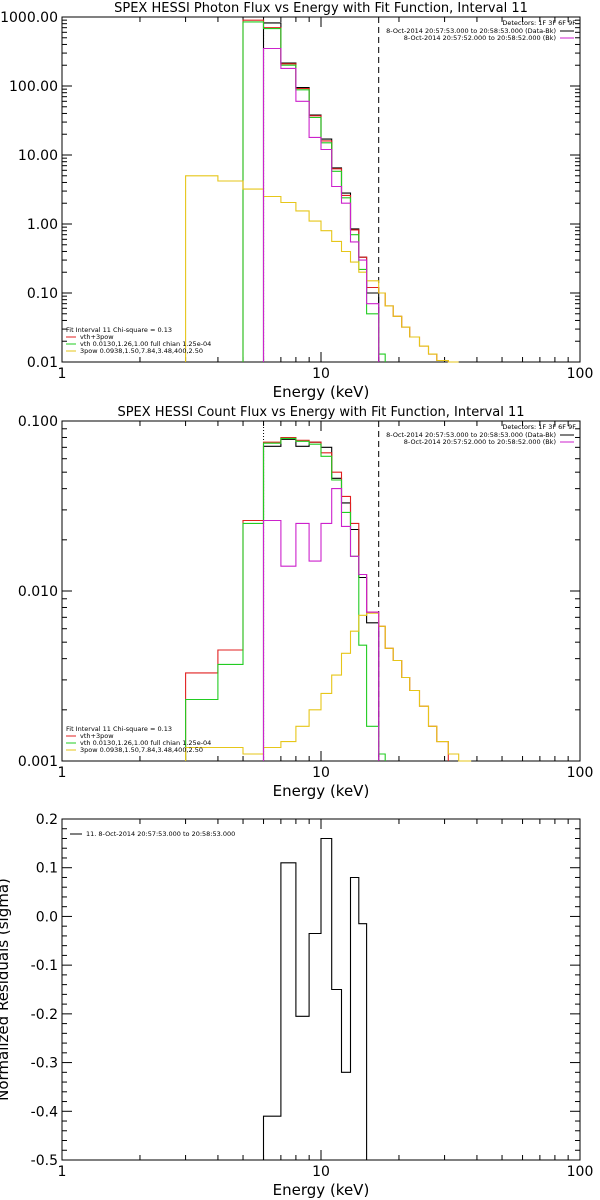  I want to click on y-axis-label-2: Normalized Residuals (sigma), so click(6, 989).